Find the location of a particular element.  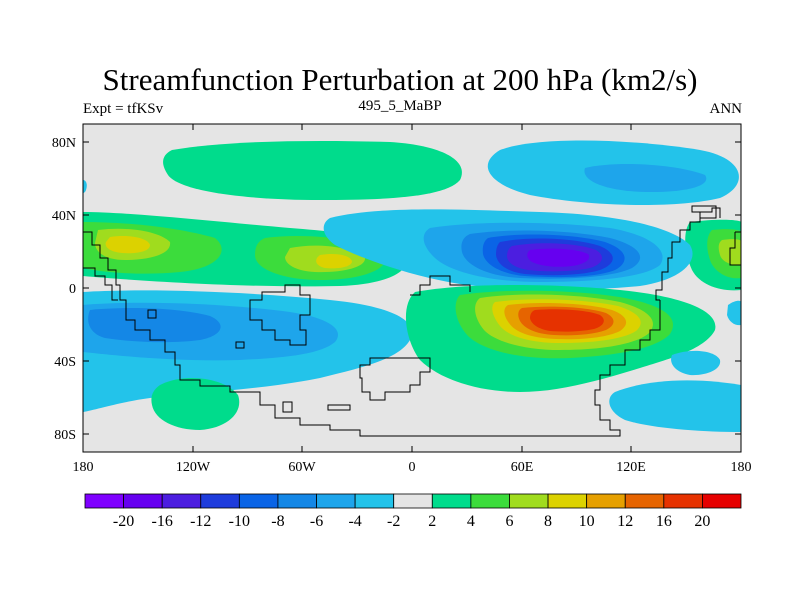

colorbar-label-3: -10 is located at coordinates (239, 521).